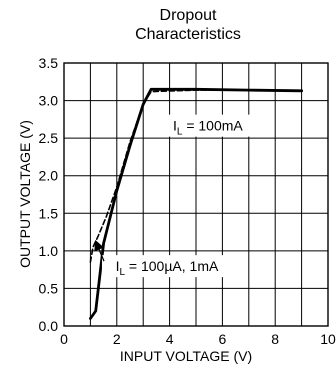 This screenshot has width=336, height=368. I want to click on y-tick-label: 1.0, so click(49, 251).